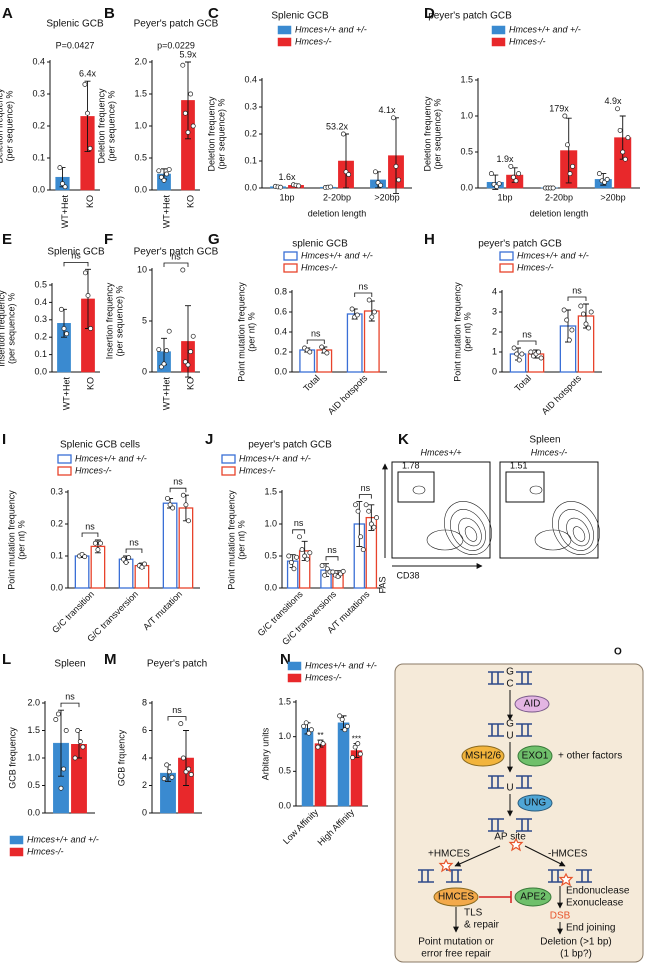 The image size is (647, 968). Describe the element at coordinates (467, 332) in the screenshot. I see `y-axis-label: (per nt) %` at that location.